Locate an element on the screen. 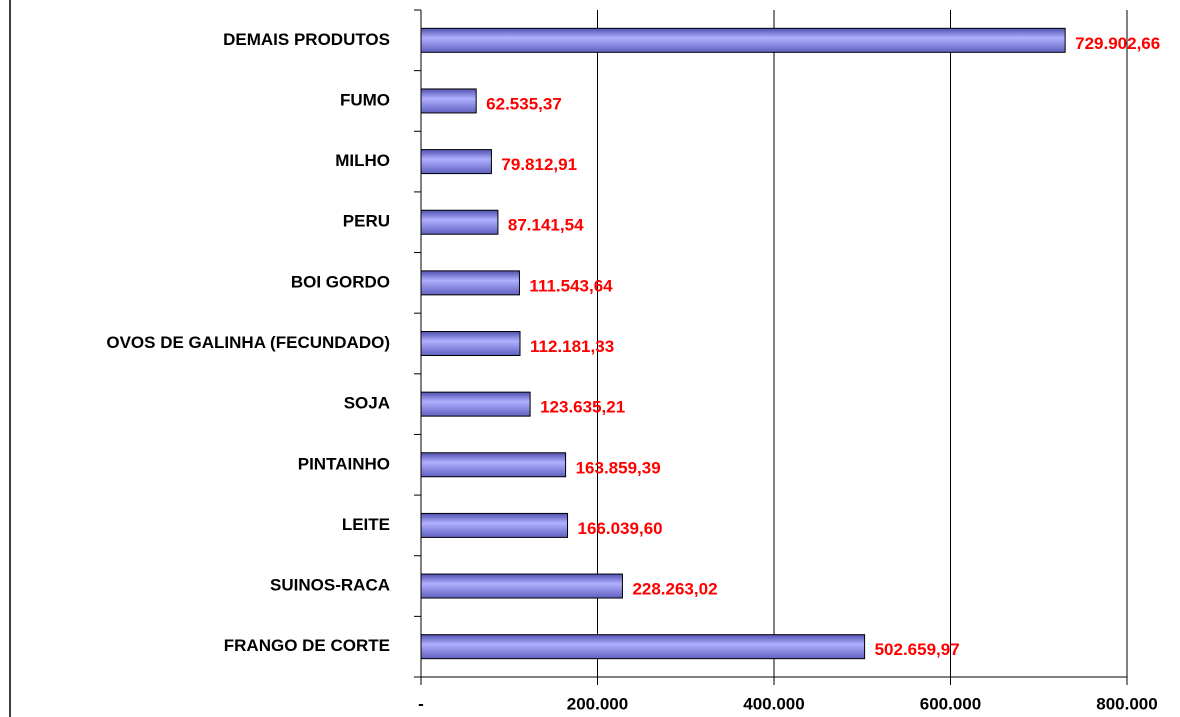 Image resolution: width=1180 pixels, height=717 pixels. x-tick-label: 600.000 is located at coordinates (950, 703).